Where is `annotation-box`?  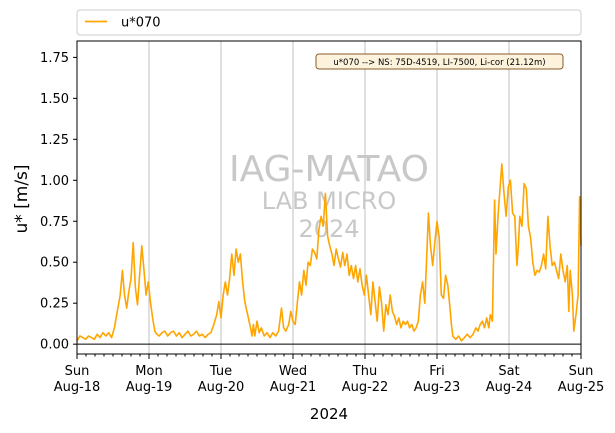
annotation-box is located at coordinates (439, 61).